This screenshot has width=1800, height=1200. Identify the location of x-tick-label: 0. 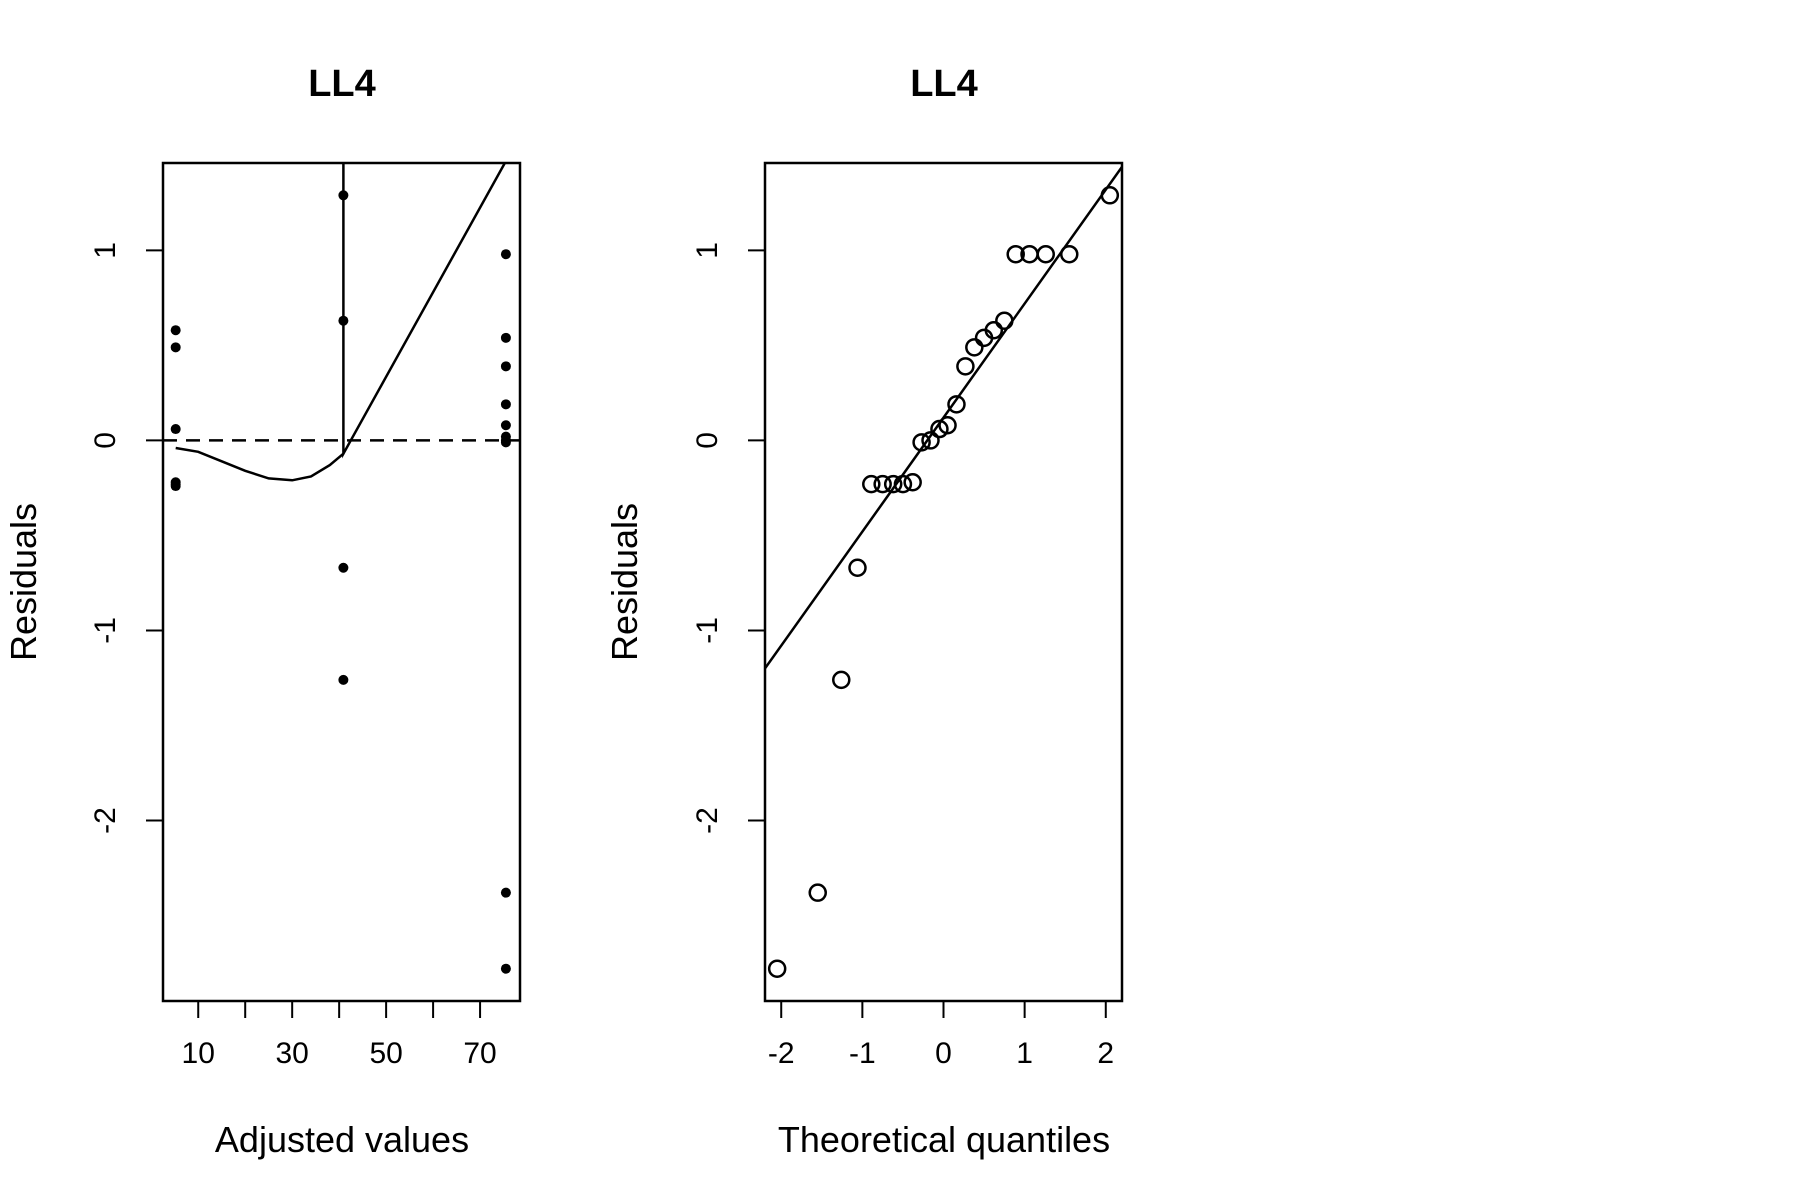
(943, 1053).